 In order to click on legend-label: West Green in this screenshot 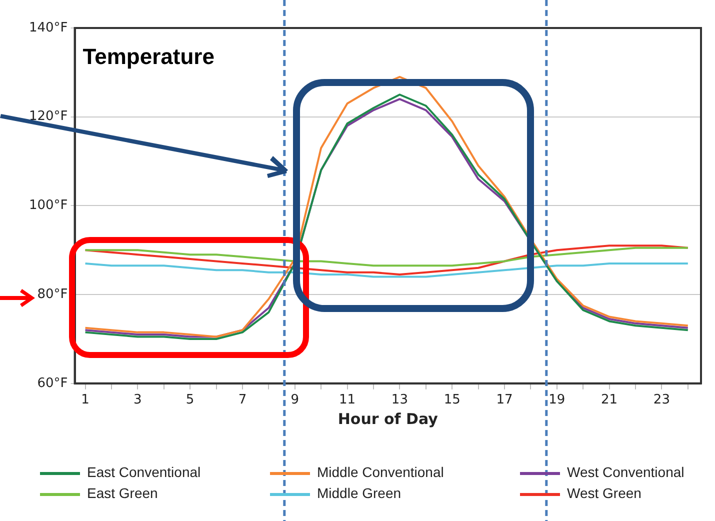, I will do `click(604, 493)`.